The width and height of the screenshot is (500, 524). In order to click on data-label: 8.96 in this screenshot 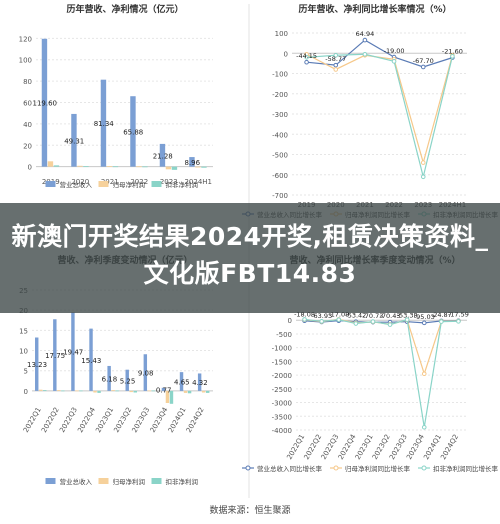, I will do `click(192, 163)`.